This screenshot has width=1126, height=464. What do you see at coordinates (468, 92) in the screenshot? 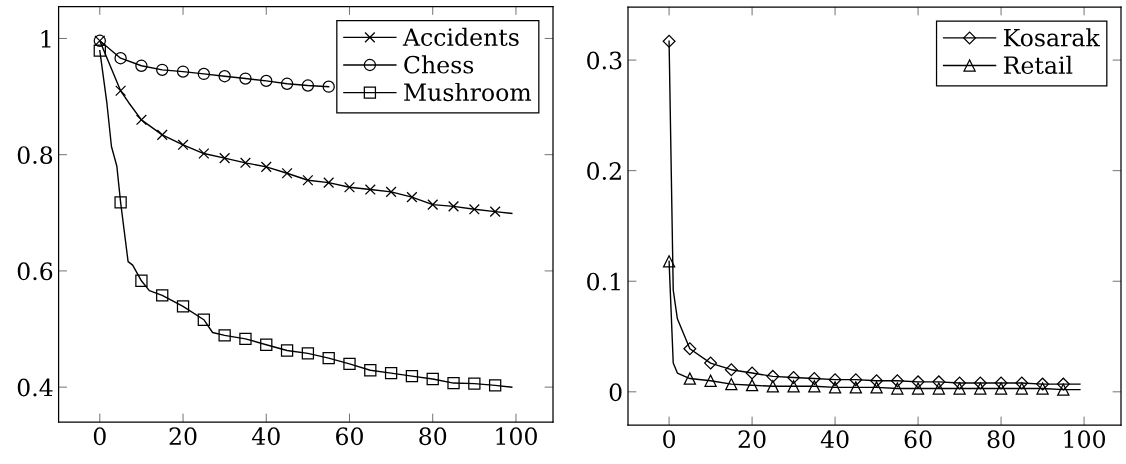
I see `legend-label: Mushroom` at bounding box center [468, 92].